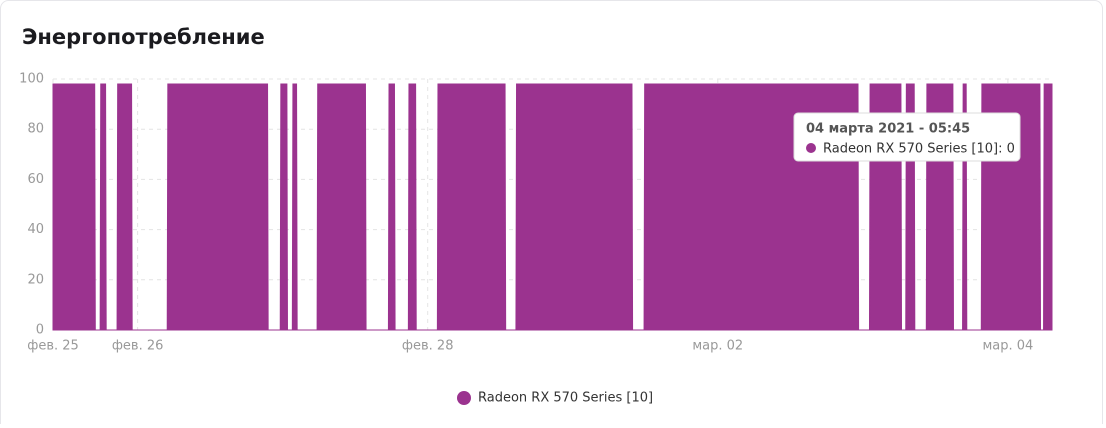 Image resolution: width=1106 pixels, height=428 pixels. I want to click on x-tick-label: мар. 02, so click(717, 346).